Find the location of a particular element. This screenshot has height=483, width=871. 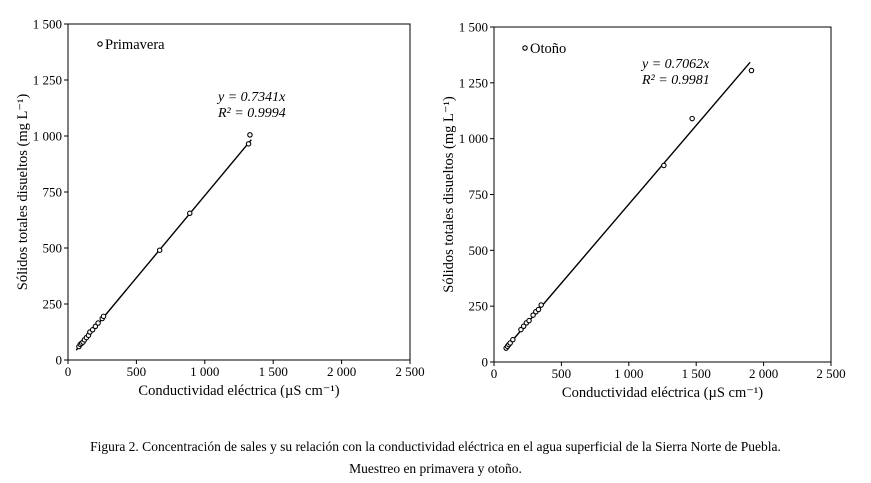

figure-caption-line-2: Muestreo en primavera y otoño. is located at coordinates (435, 468).